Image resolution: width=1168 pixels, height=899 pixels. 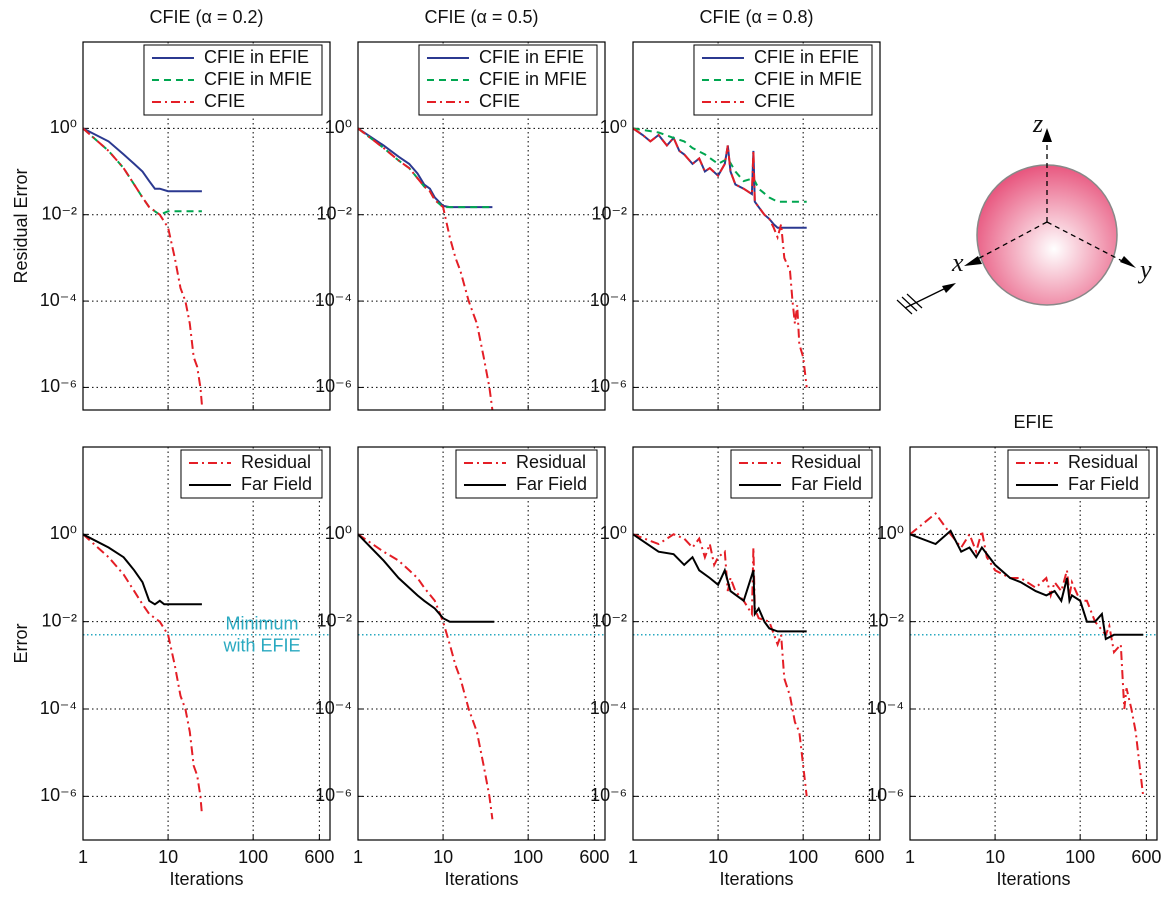 What do you see at coordinates (1033, 422) in the screenshot?
I see `panel-title: EFIE` at bounding box center [1033, 422].